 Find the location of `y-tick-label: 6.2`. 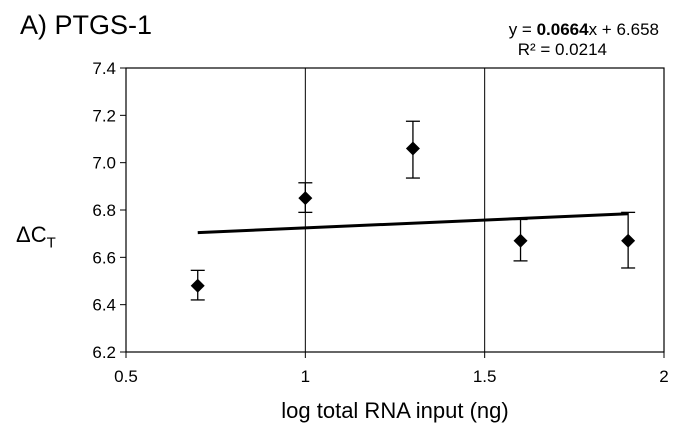

y-tick-label: 6.2 is located at coordinates (104, 352).